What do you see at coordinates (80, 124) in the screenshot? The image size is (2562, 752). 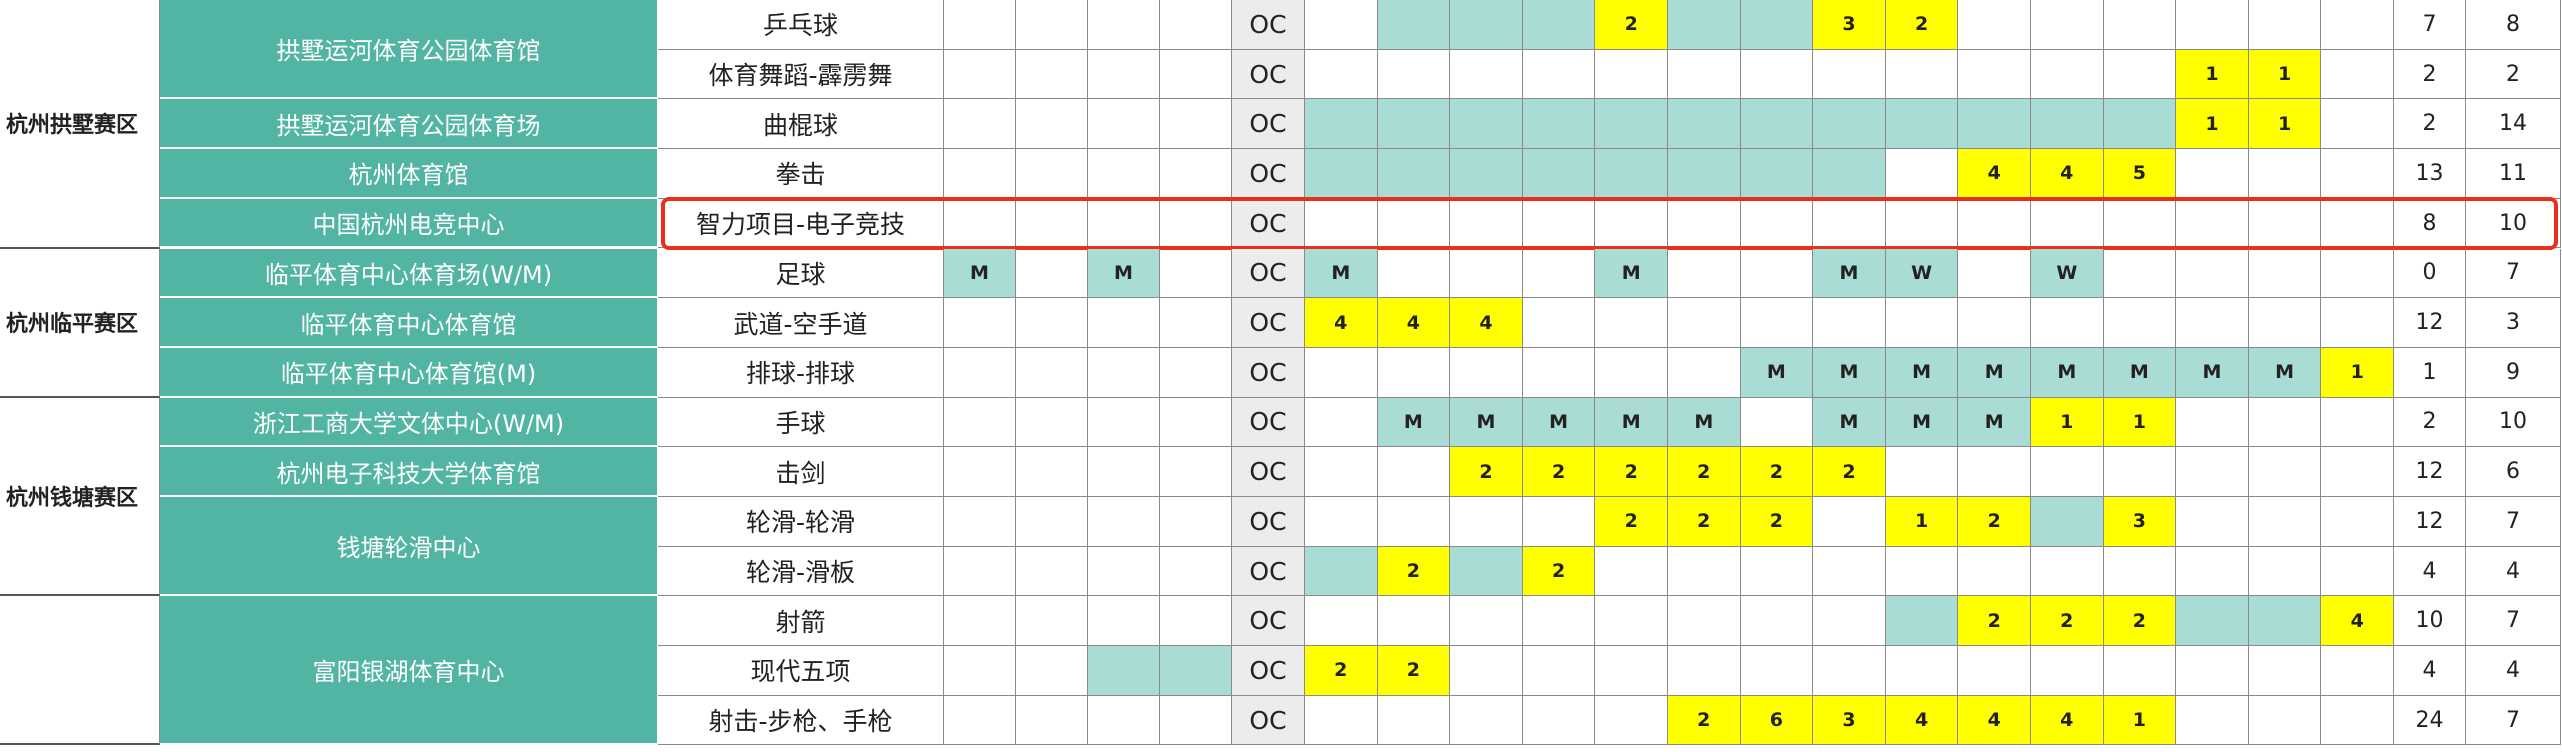 I see `zone-label: 杭州拱墅赛区` at bounding box center [80, 124].